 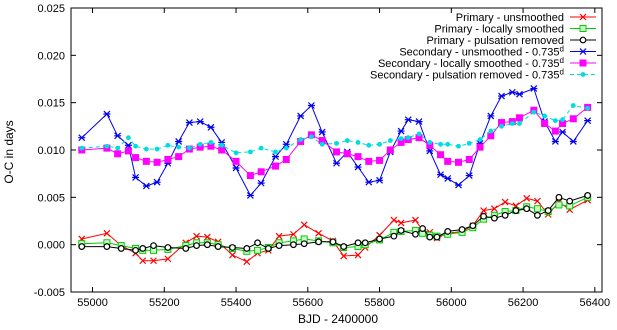 What do you see at coordinates (51, 9) in the screenshot?
I see `y-tick-label: 0.025` at bounding box center [51, 9].